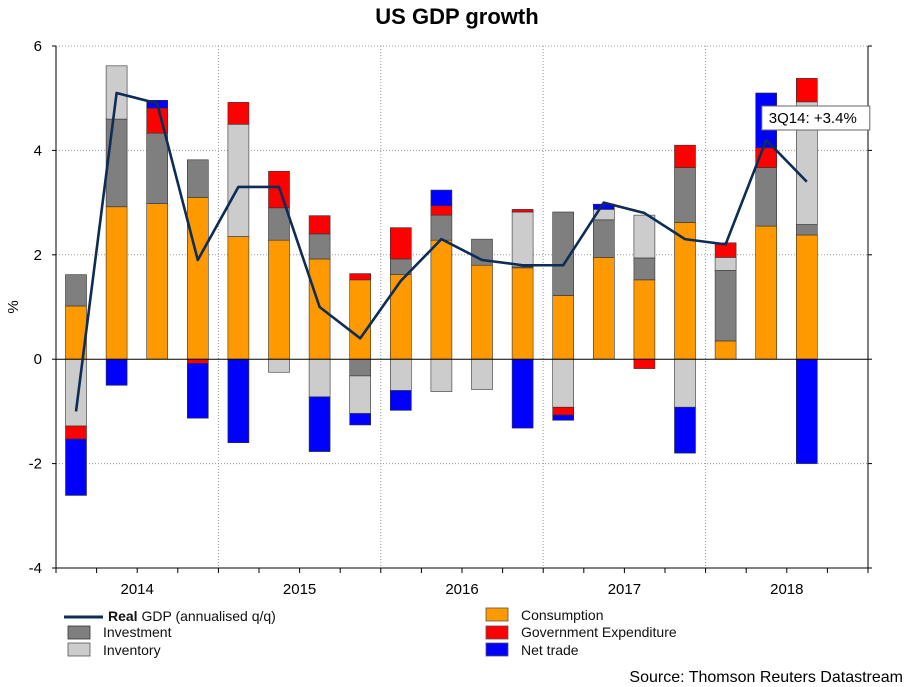 Image resolution: width=914 pixels, height=687 pixels. What do you see at coordinates (624, 589) in the screenshot?
I see `x-year-label: 2017` at bounding box center [624, 589].